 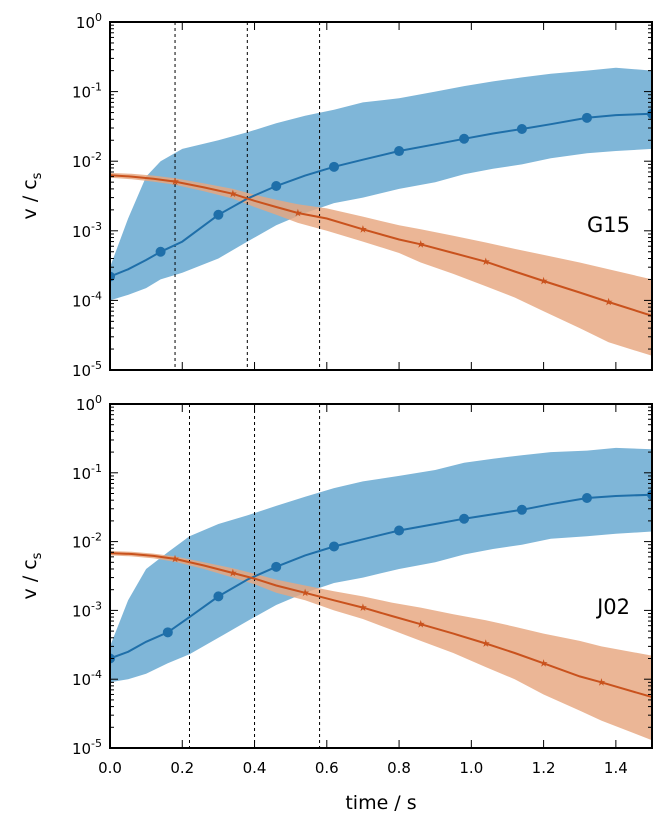 What do you see at coordinates (380, 803) in the screenshot?
I see `x-axis-label: time / s` at bounding box center [380, 803].